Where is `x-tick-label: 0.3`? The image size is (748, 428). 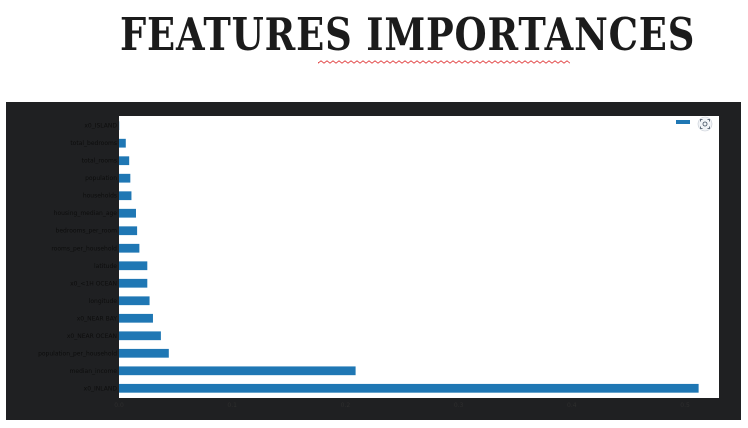 x-tick-label: 0.3 is located at coordinates (459, 405).